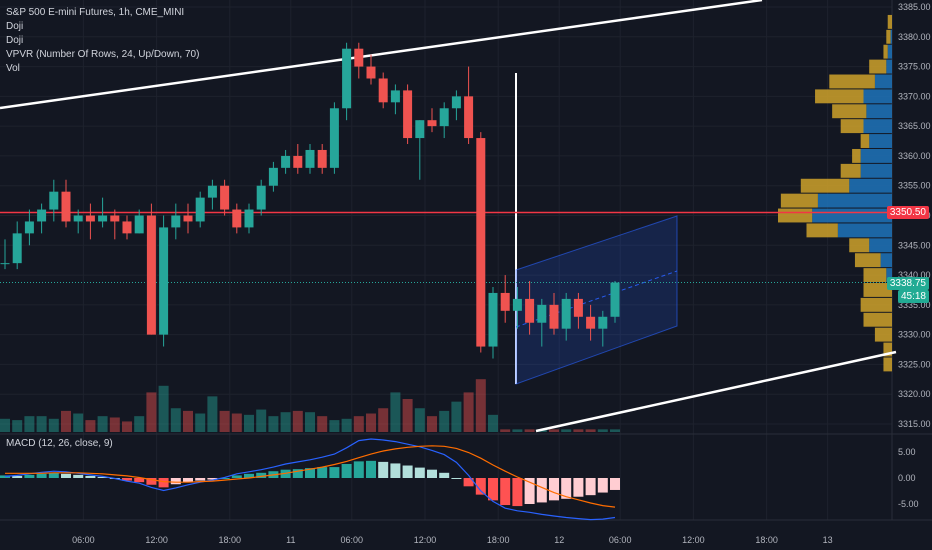 The height and width of the screenshot is (550, 932). What do you see at coordinates (230, 540) in the screenshot?
I see `time-axis-label: 18:00` at bounding box center [230, 540].